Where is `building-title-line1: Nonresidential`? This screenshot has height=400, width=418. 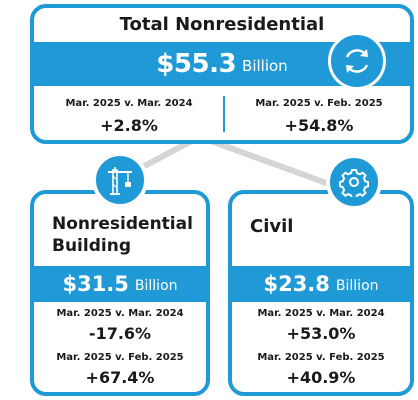 building-title-line1: Nonresidential is located at coordinates (122, 224).